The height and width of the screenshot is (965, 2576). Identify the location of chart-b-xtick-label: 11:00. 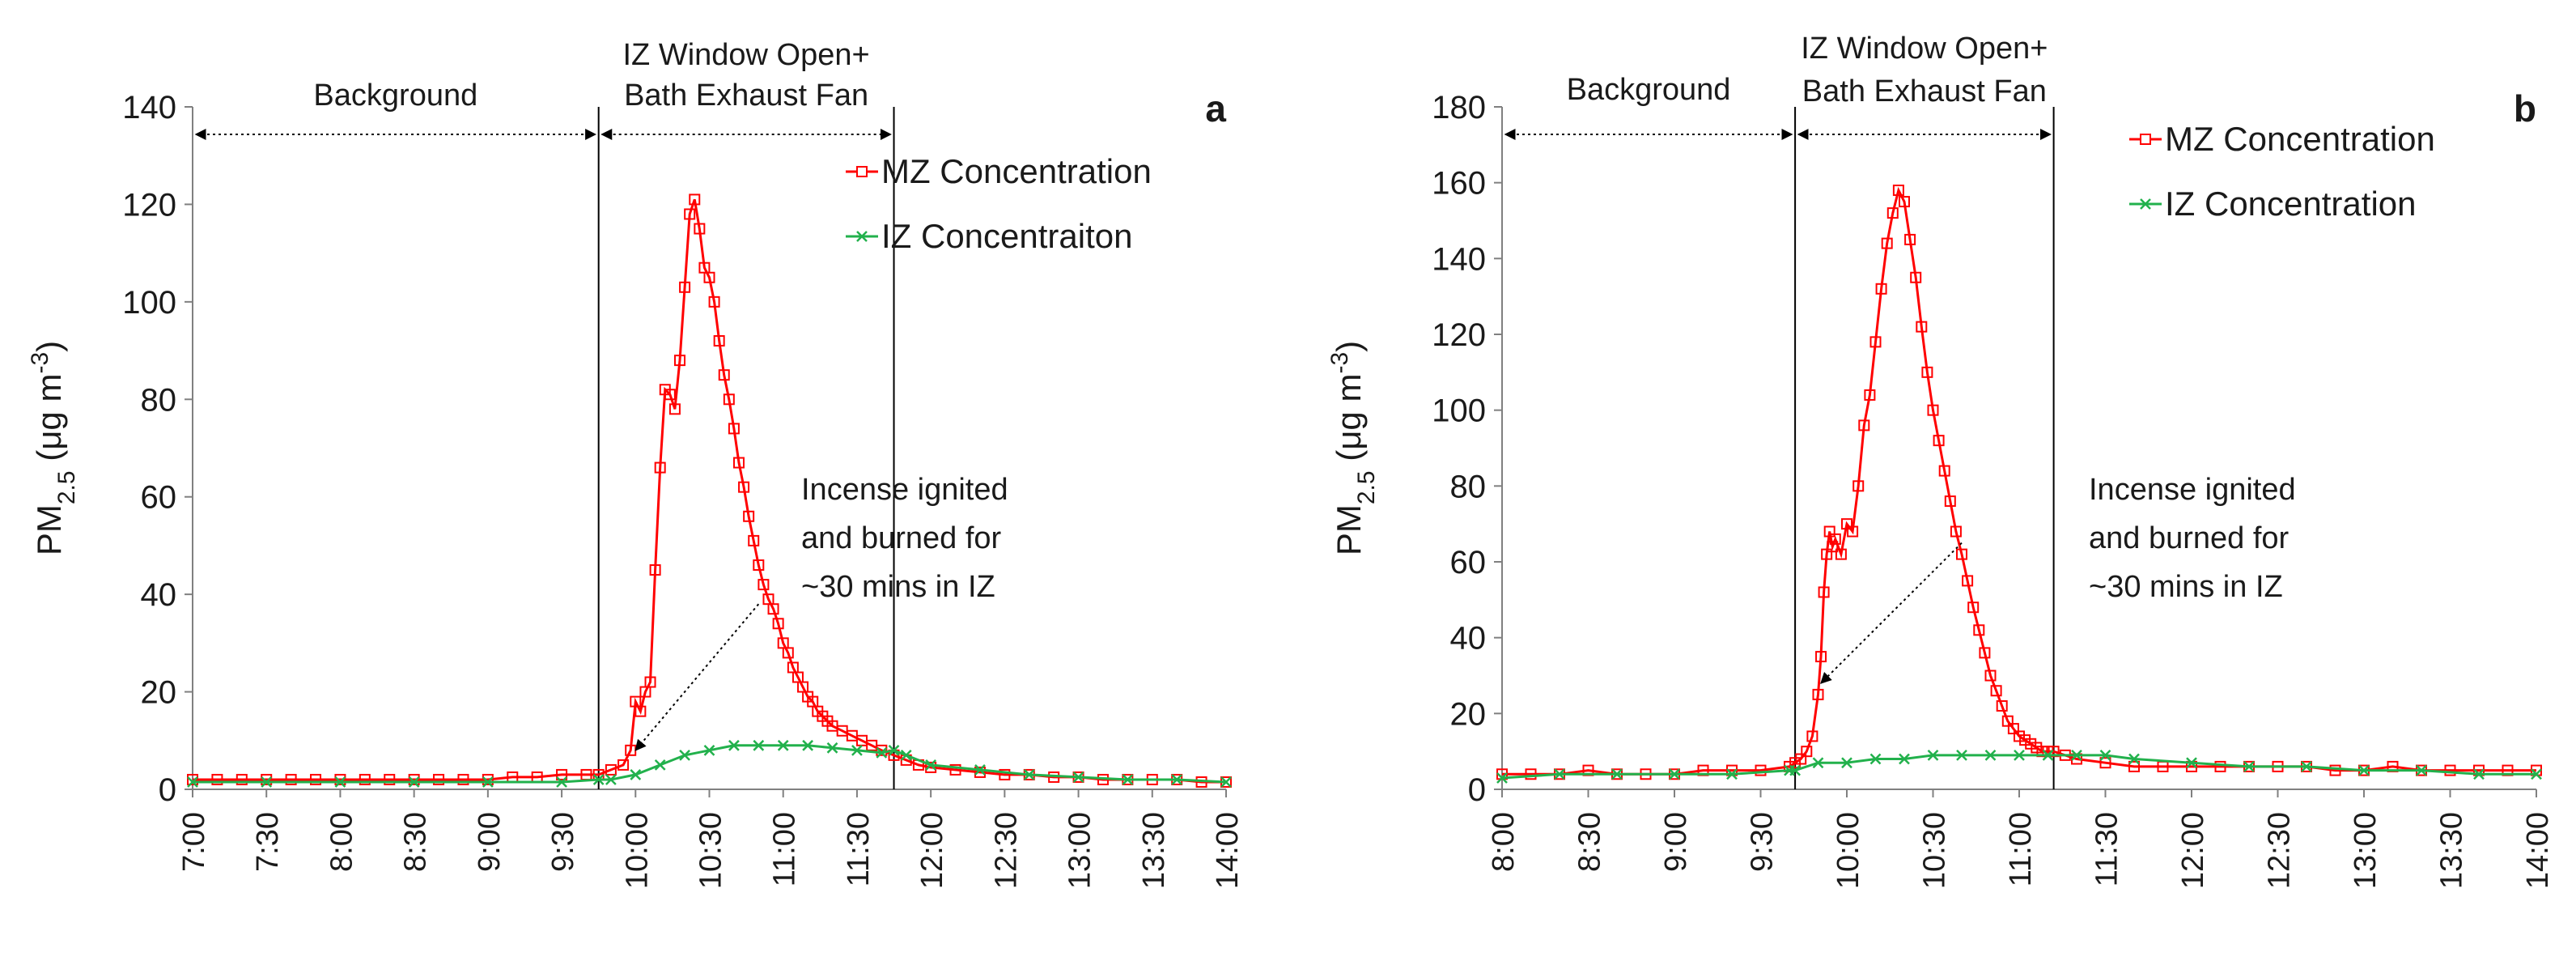
(2021, 849).